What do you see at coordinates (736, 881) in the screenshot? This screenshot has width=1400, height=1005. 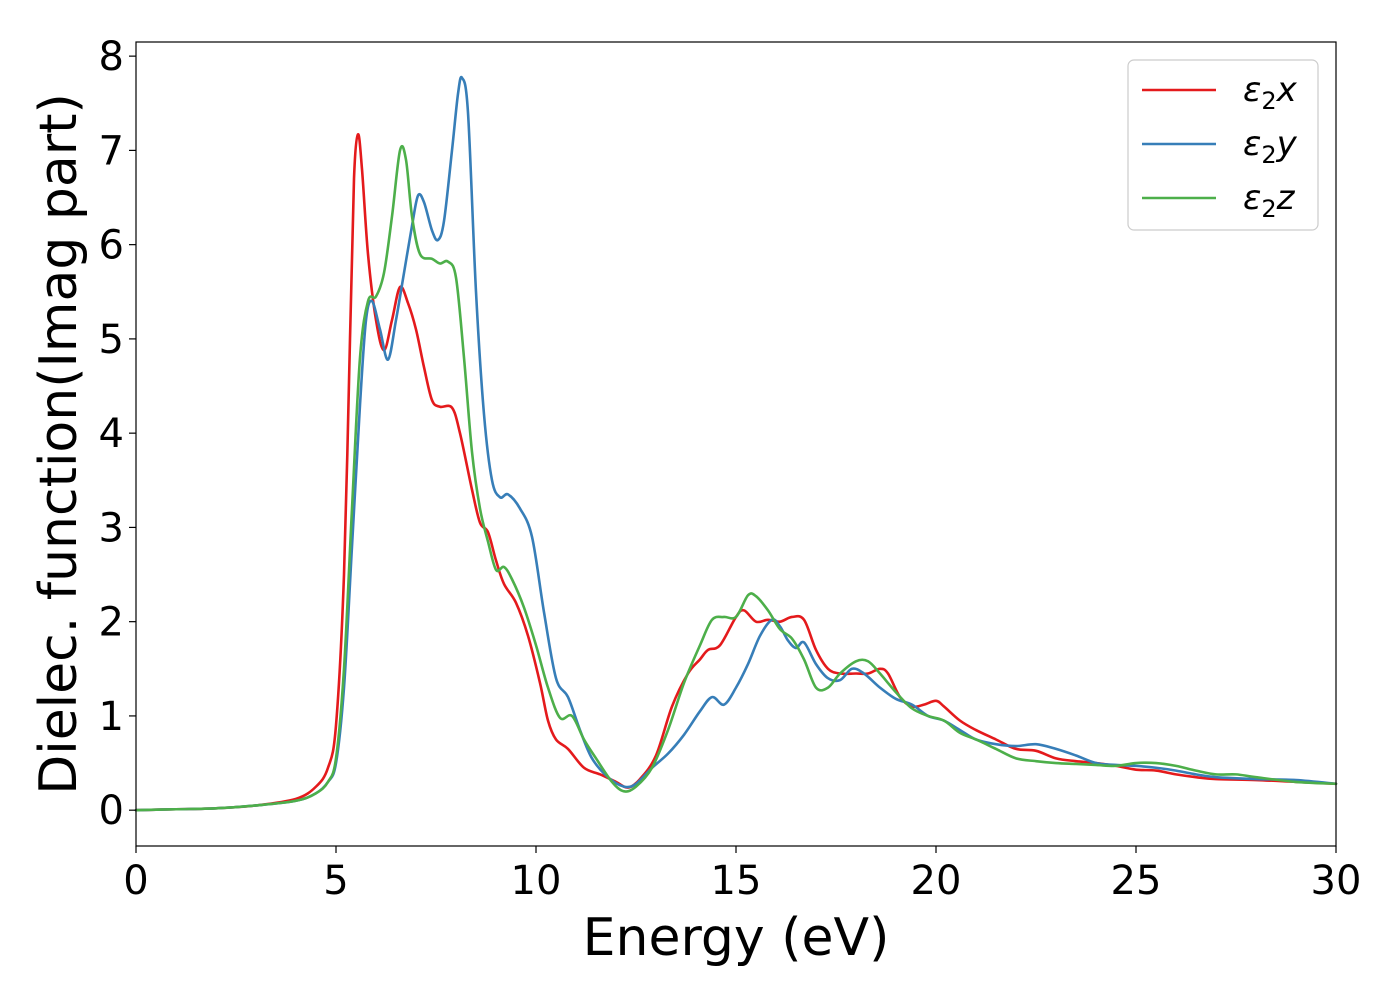 I see `x-tick-label: 15` at bounding box center [736, 881].